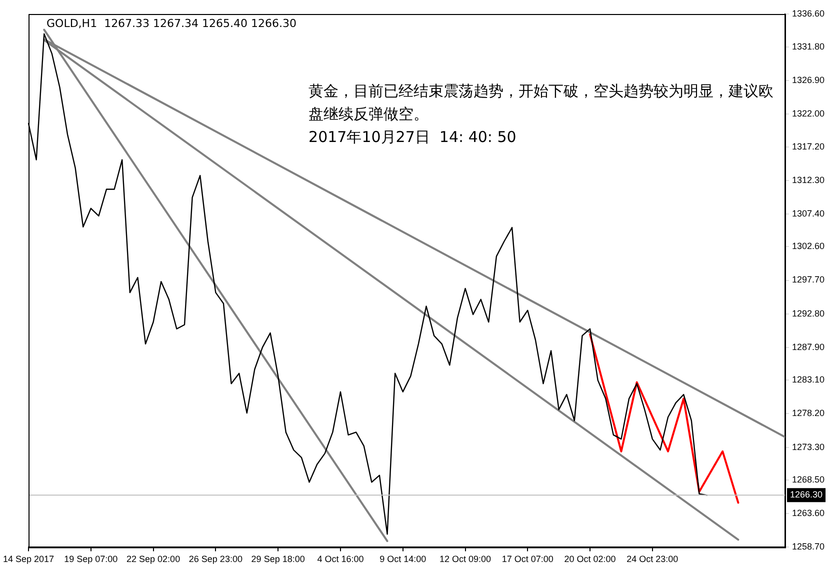 Image resolution: width=835 pixels, height=568 pixels. What do you see at coordinates (808, 379) in the screenshot?
I see `y-tick-label: 1283.10` at bounding box center [808, 379].